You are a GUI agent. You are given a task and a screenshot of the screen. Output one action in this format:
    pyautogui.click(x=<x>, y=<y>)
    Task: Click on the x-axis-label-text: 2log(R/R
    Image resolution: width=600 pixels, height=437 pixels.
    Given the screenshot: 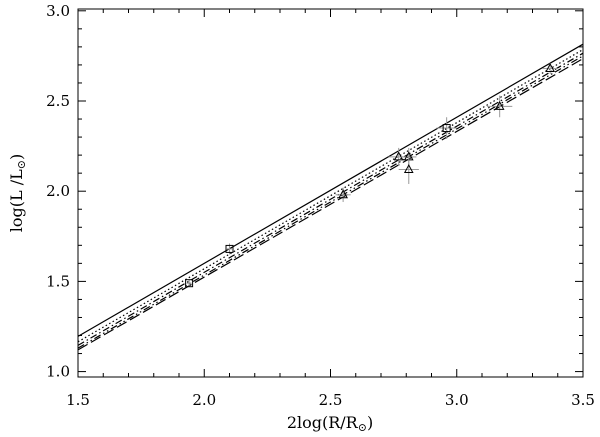 What is the action you would take?
    pyautogui.click(x=323, y=422)
    